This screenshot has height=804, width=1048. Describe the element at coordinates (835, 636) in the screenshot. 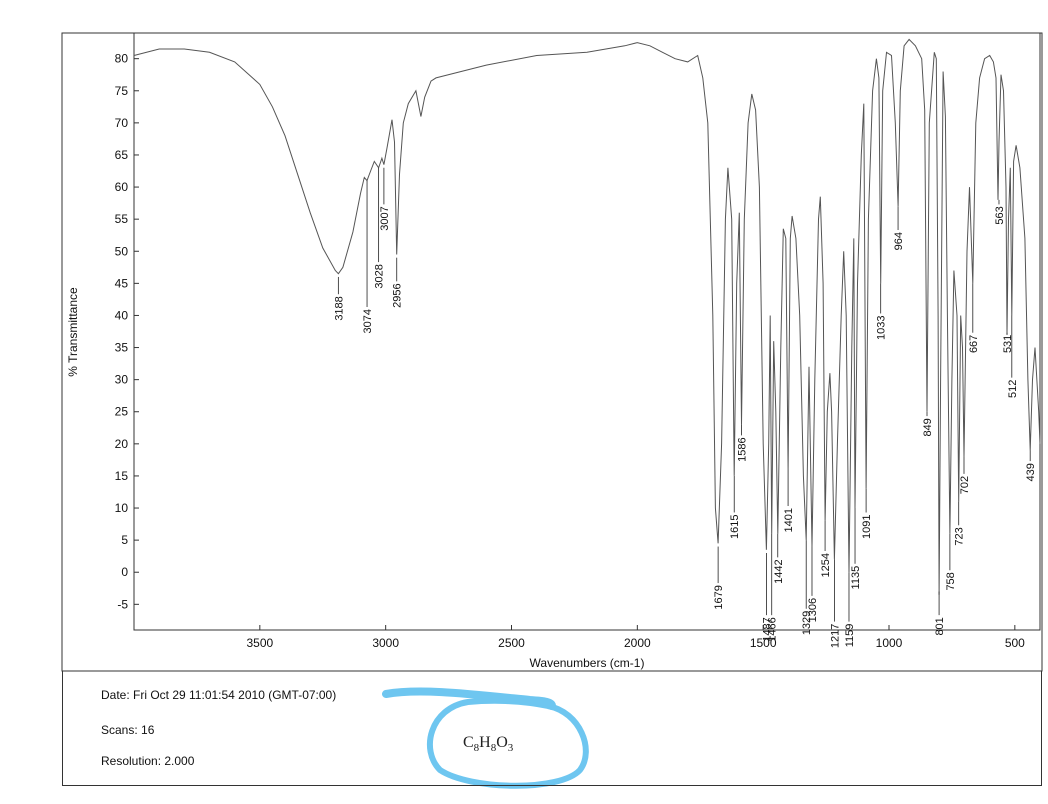

I see `peak-label: 1217` at that location.